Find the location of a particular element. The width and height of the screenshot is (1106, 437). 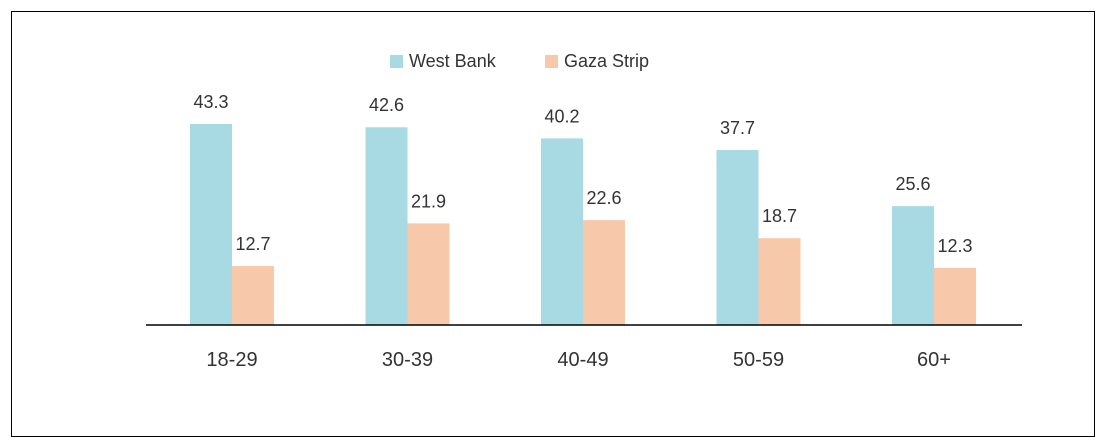

value-label-gaza-strip-18-29: 12.7 is located at coordinates (252, 244).